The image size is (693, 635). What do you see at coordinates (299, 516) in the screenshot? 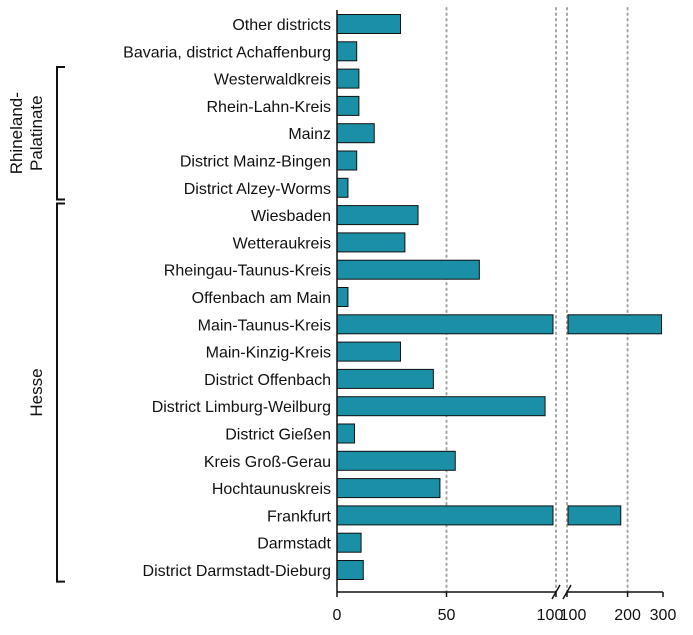
I see `category-label-18: Frankfurt` at bounding box center [299, 516].